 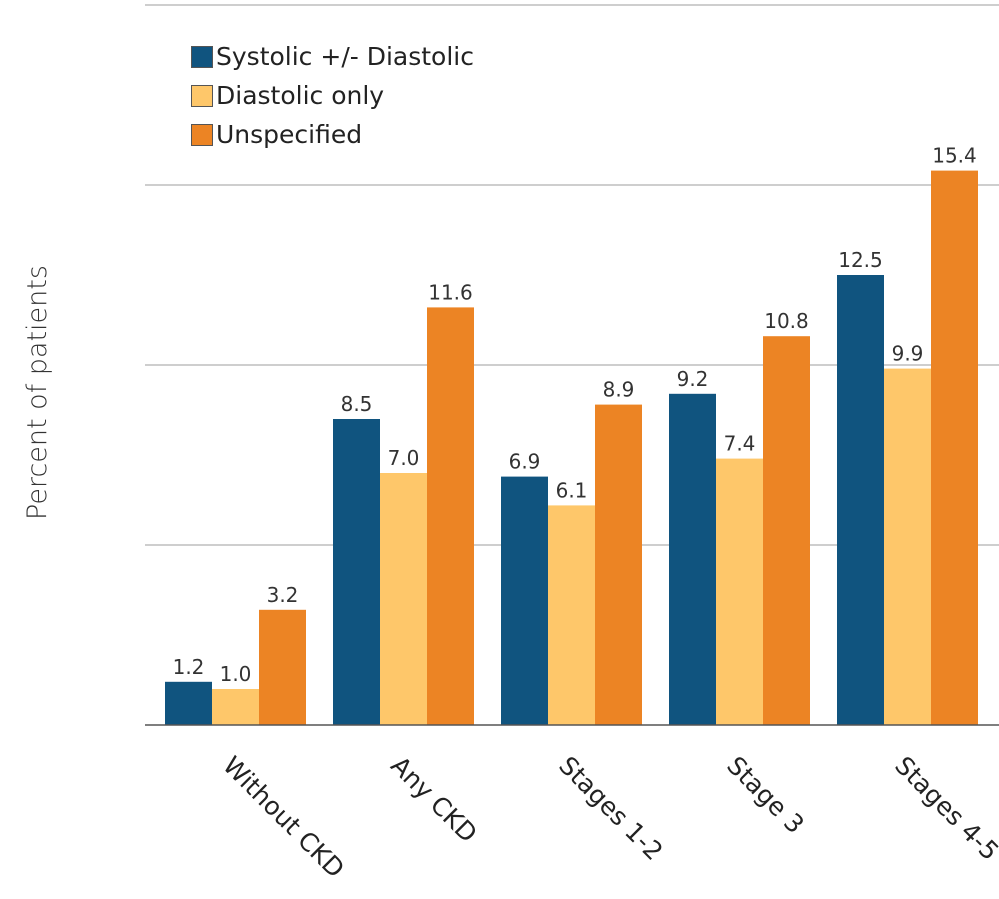 What do you see at coordinates (765, 795) in the screenshot?
I see `x-tick-label: Stage 3` at bounding box center [765, 795].